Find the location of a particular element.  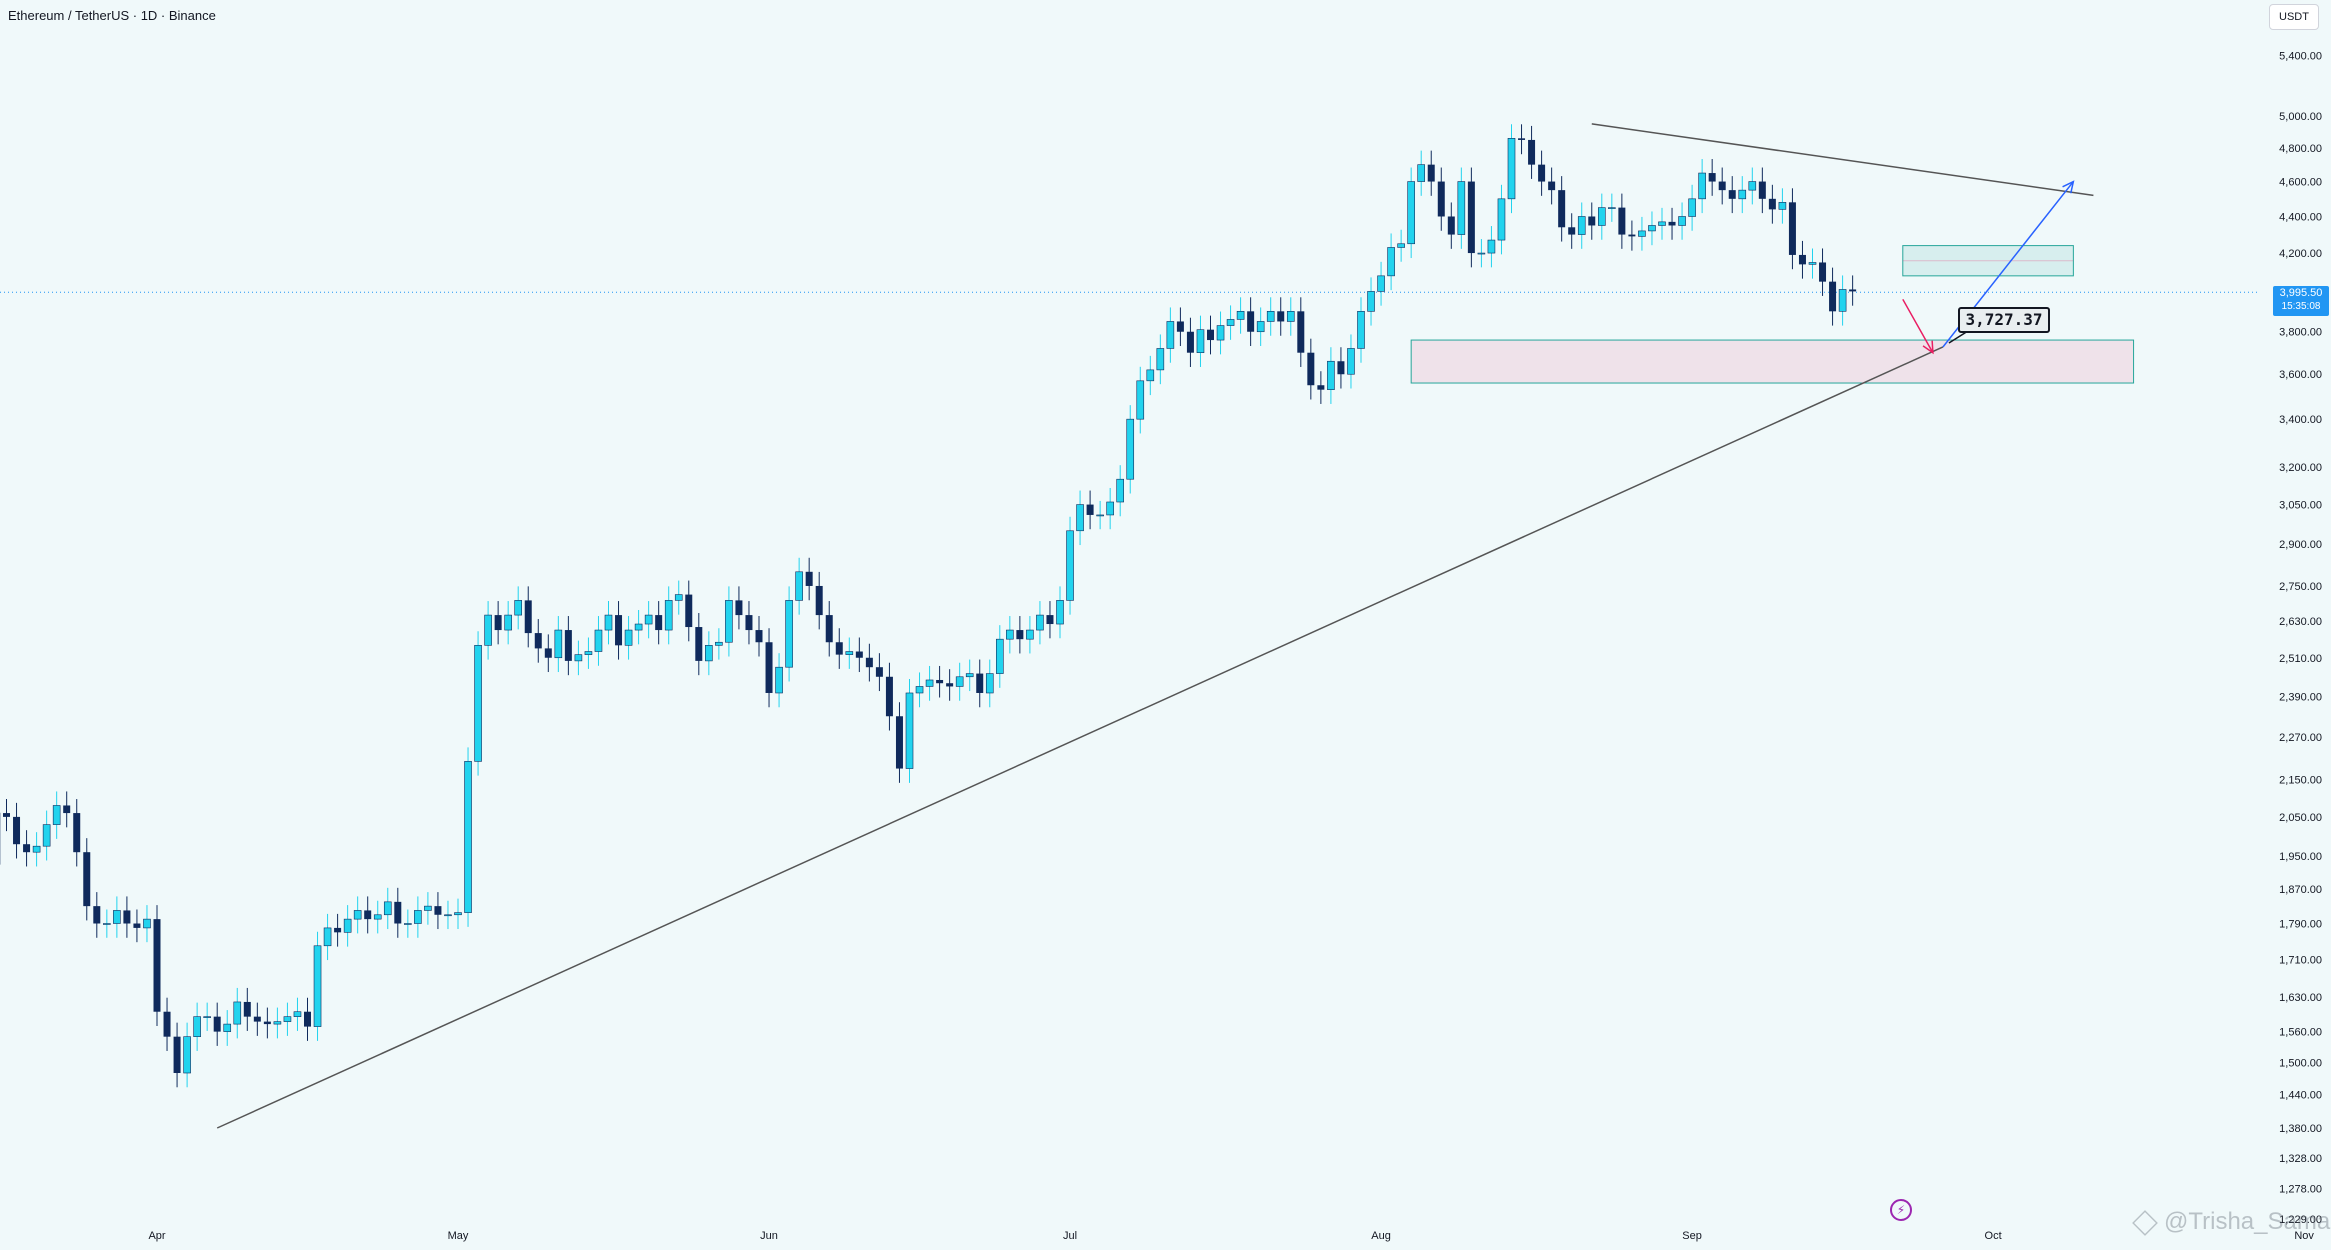

y-tick-label: 5,000.00 is located at coordinates (2300, 117).